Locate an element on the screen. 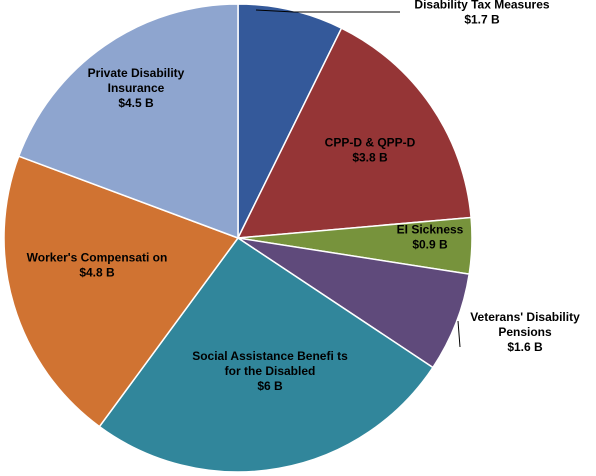  slice-label-line: $1.6 B is located at coordinates (525, 347).